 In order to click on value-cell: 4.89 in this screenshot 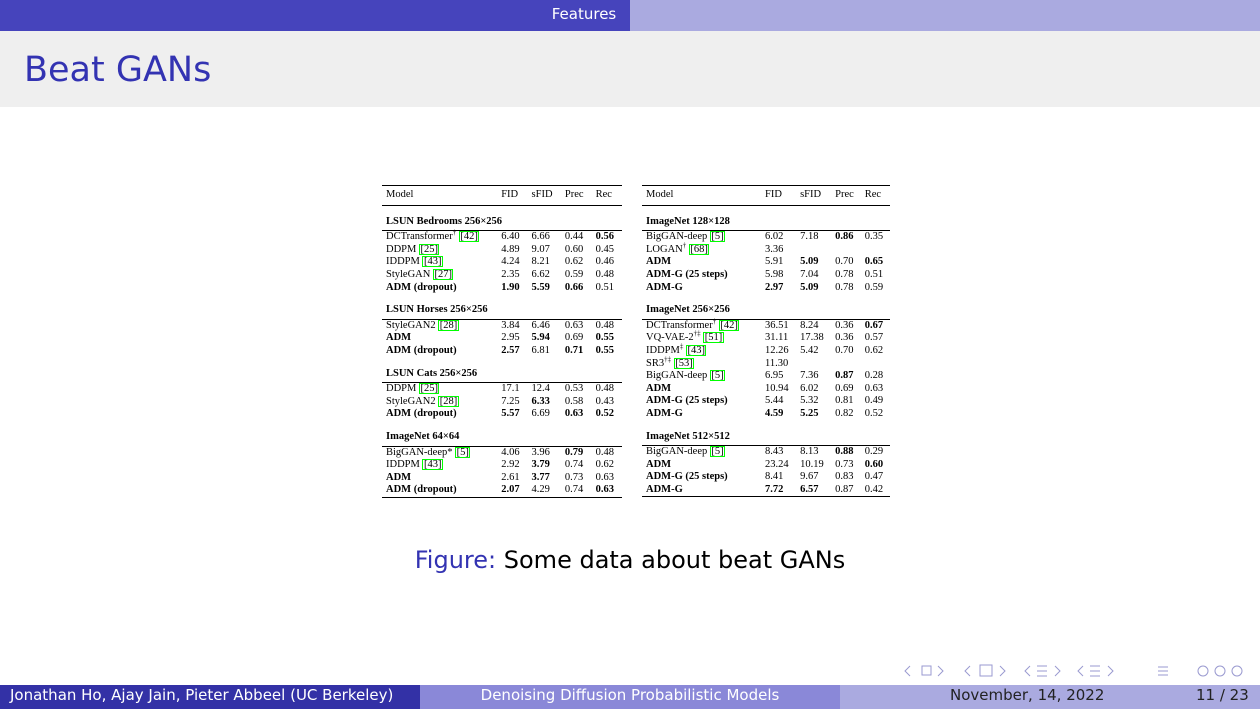, I will do `click(510, 249)`.